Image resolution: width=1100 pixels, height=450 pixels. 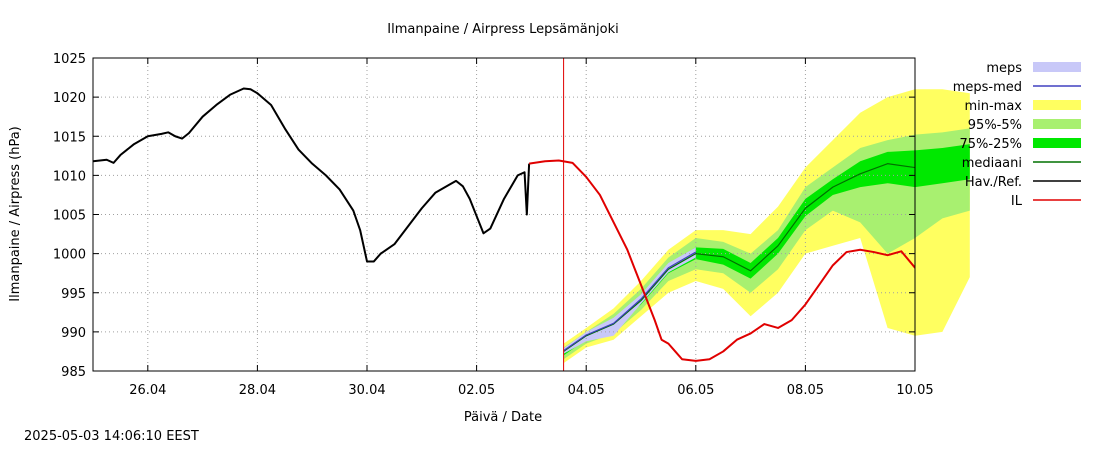 I want to click on legend-label: 75%-25%, so click(x=991, y=144).